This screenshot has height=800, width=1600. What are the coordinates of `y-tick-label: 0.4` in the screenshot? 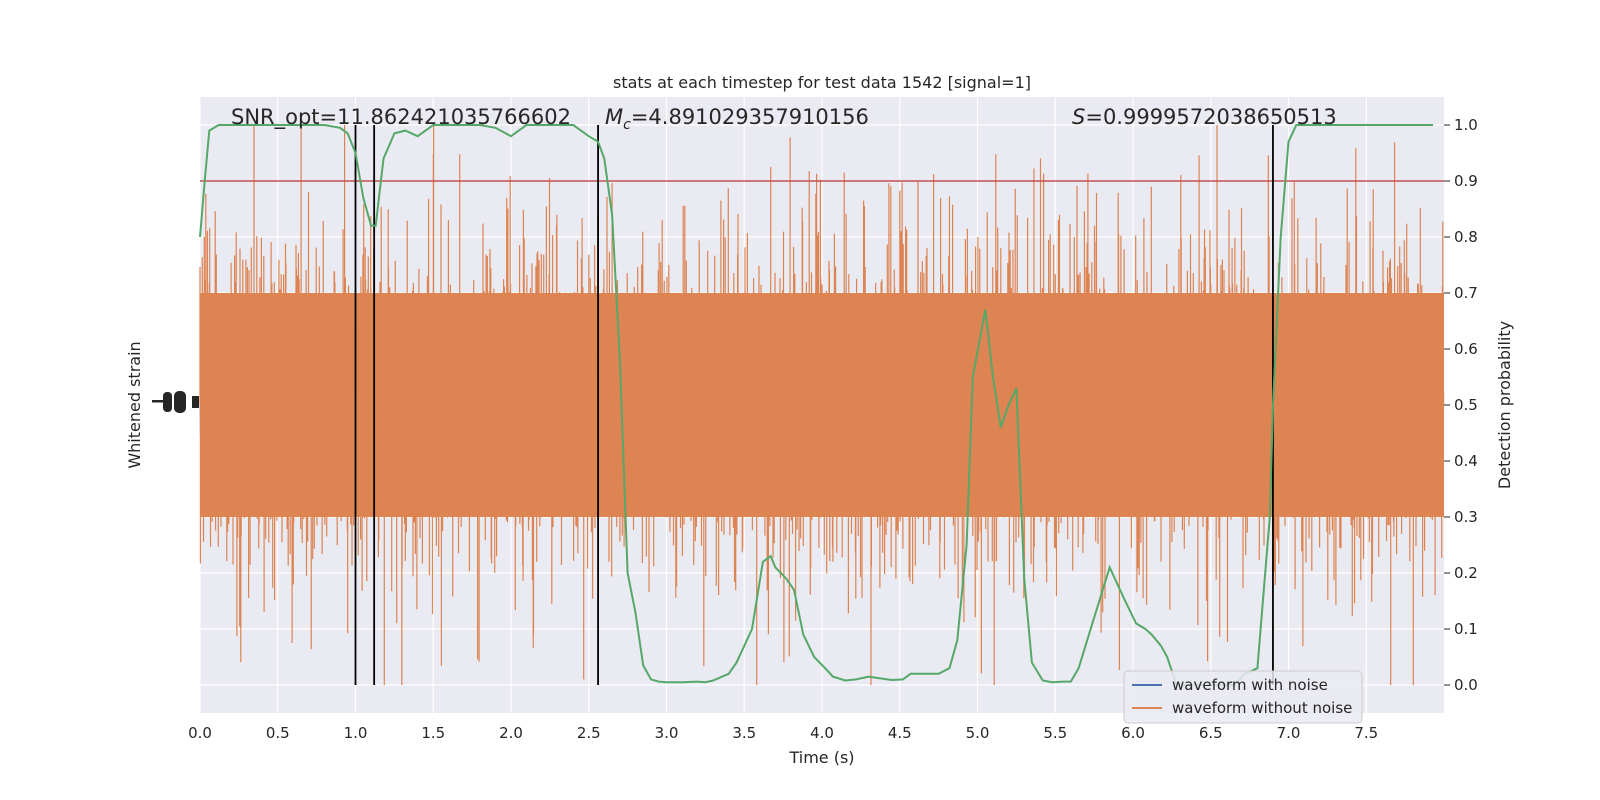 It's located at (1466, 461).